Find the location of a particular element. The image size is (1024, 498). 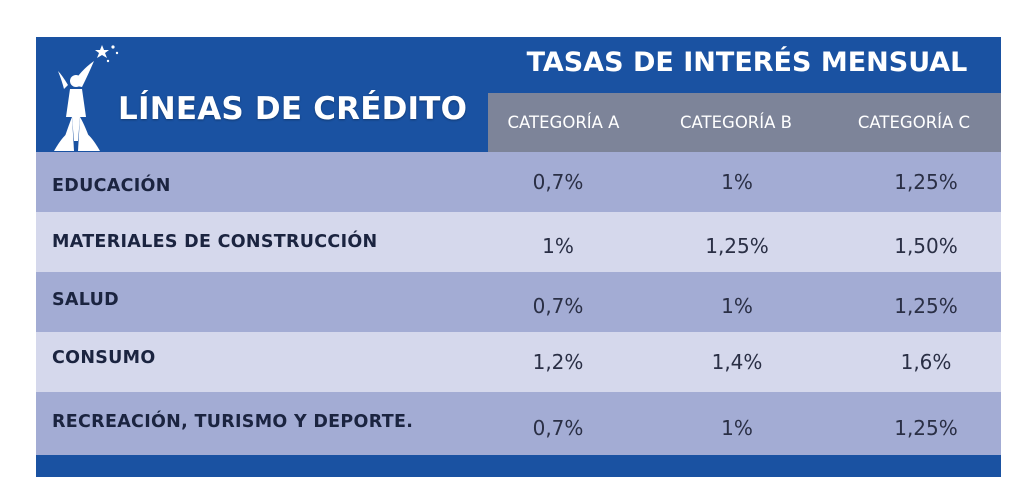

rate-category-a: 1% is located at coordinates (558, 246).